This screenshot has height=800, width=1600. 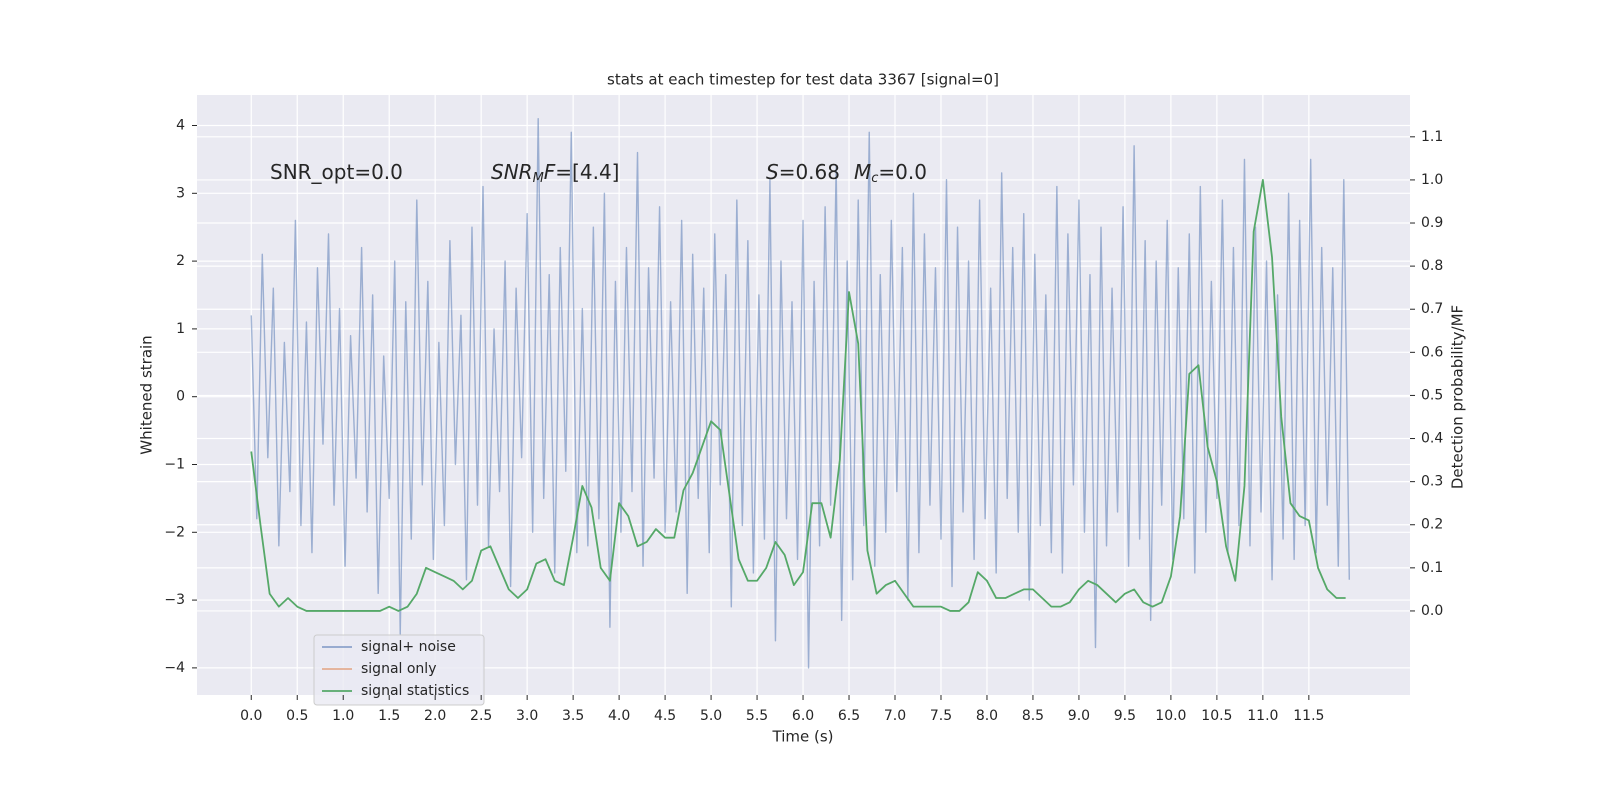 I want to click on annotation: S=0.68 Mc=0.0, so click(x=846, y=173).